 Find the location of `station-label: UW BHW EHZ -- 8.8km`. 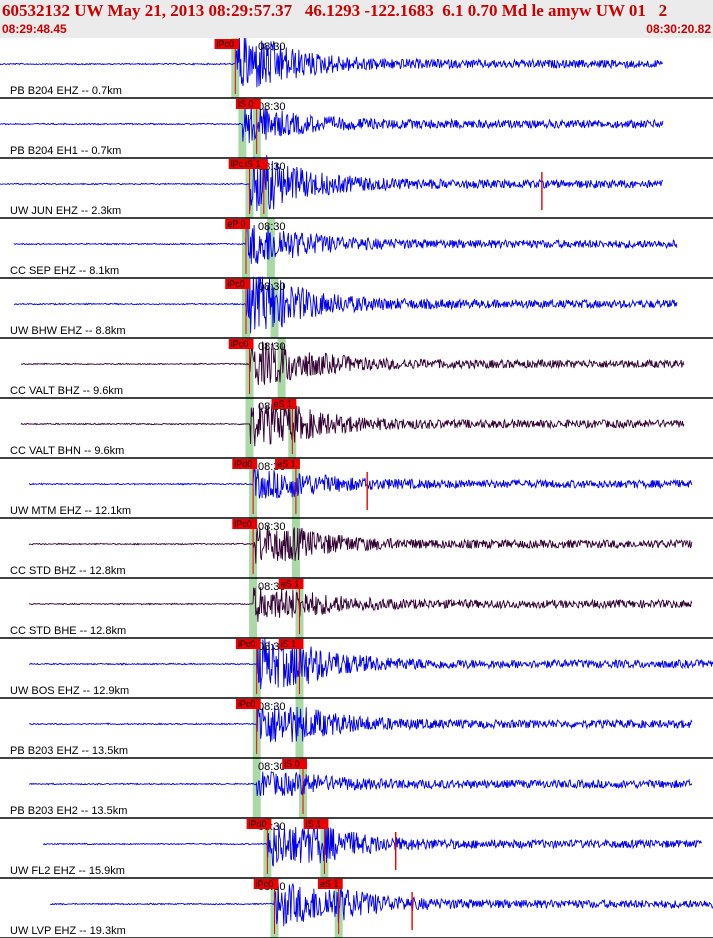

station-label: UW BHW EHZ -- 8.8km is located at coordinates (68, 331).